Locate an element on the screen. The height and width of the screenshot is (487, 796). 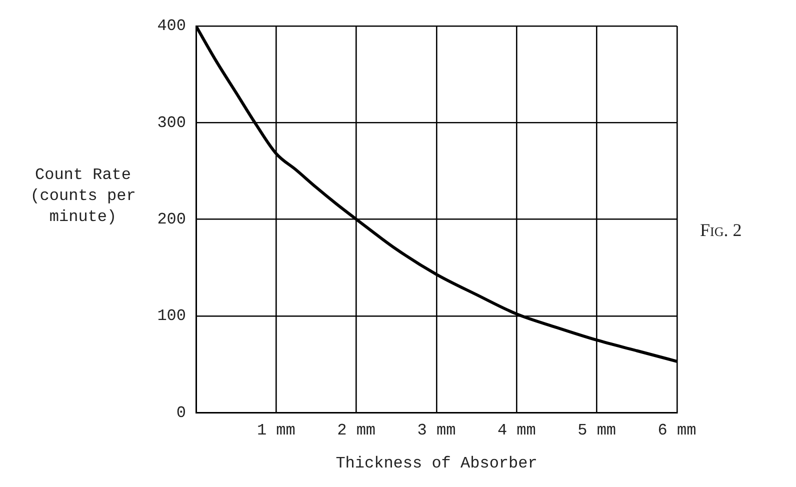
x-tick-label: 4 mm is located at coordinates (516, 430).